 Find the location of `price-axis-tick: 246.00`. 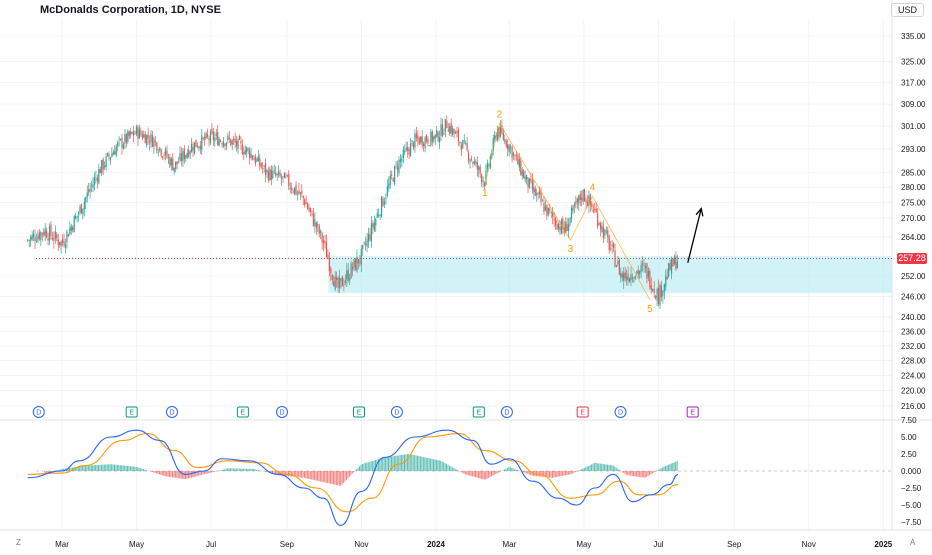

price-axis-tick: 246.00 is located at coordinates (913, 296).